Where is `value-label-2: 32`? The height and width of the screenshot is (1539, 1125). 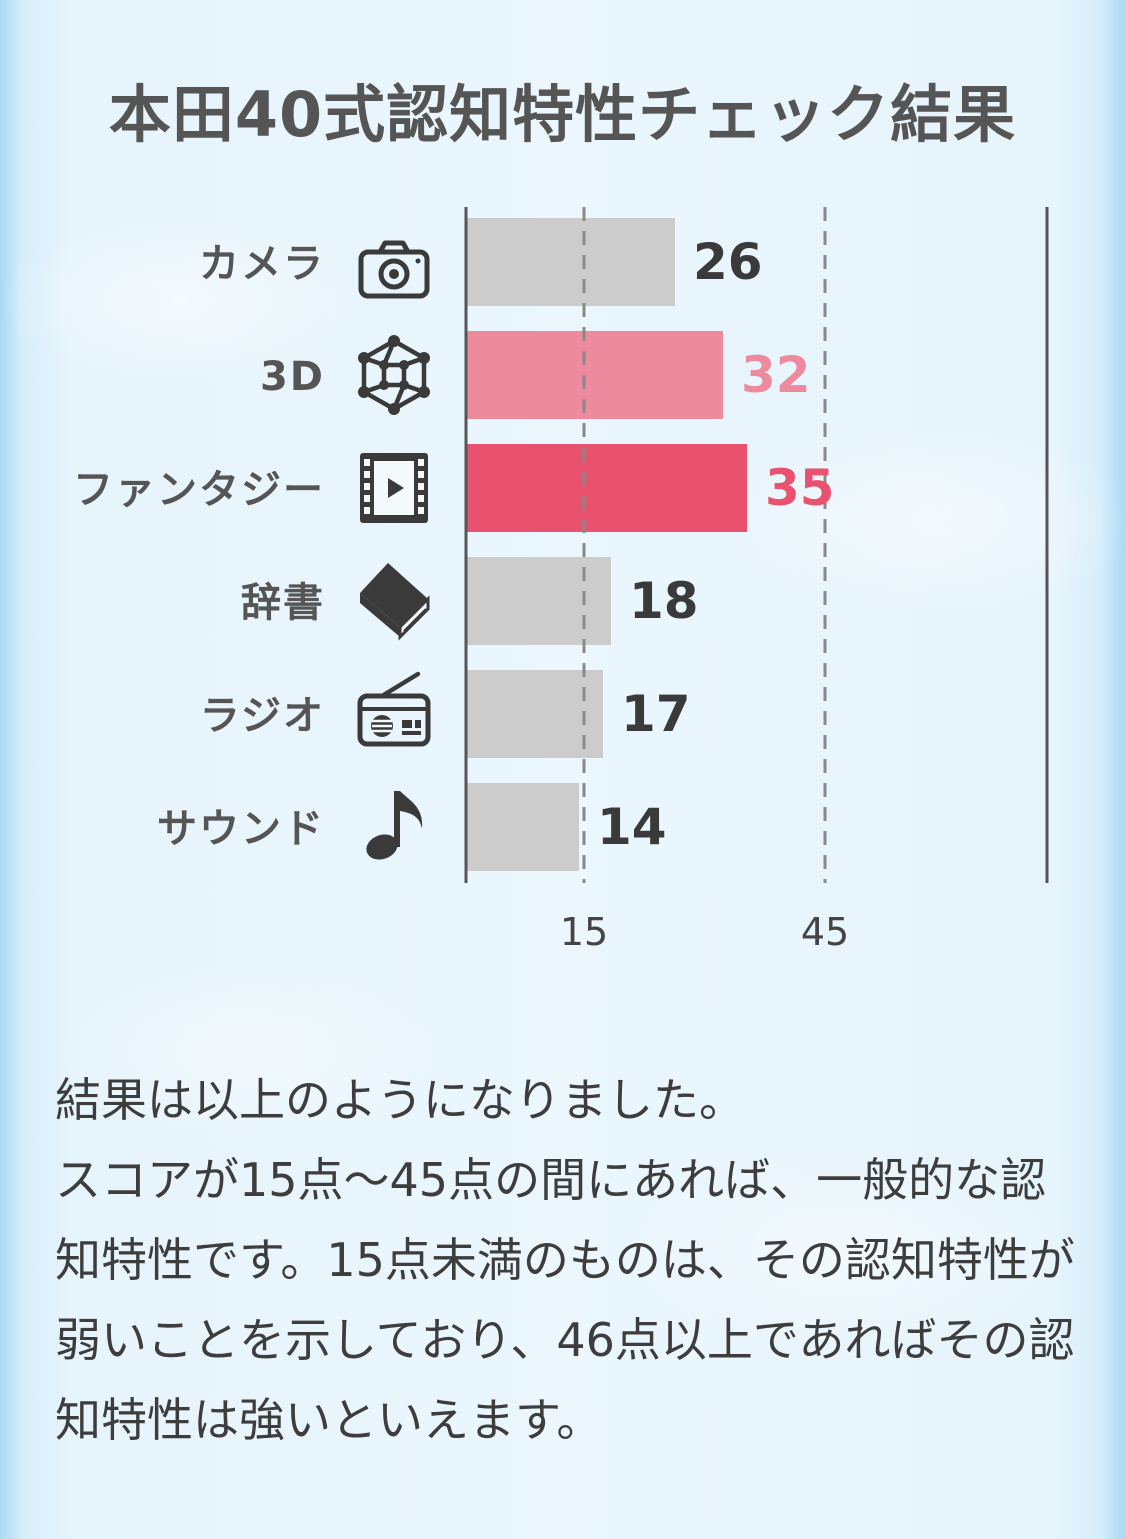
value-label-2: 32 is located at coordinates (776, 375).